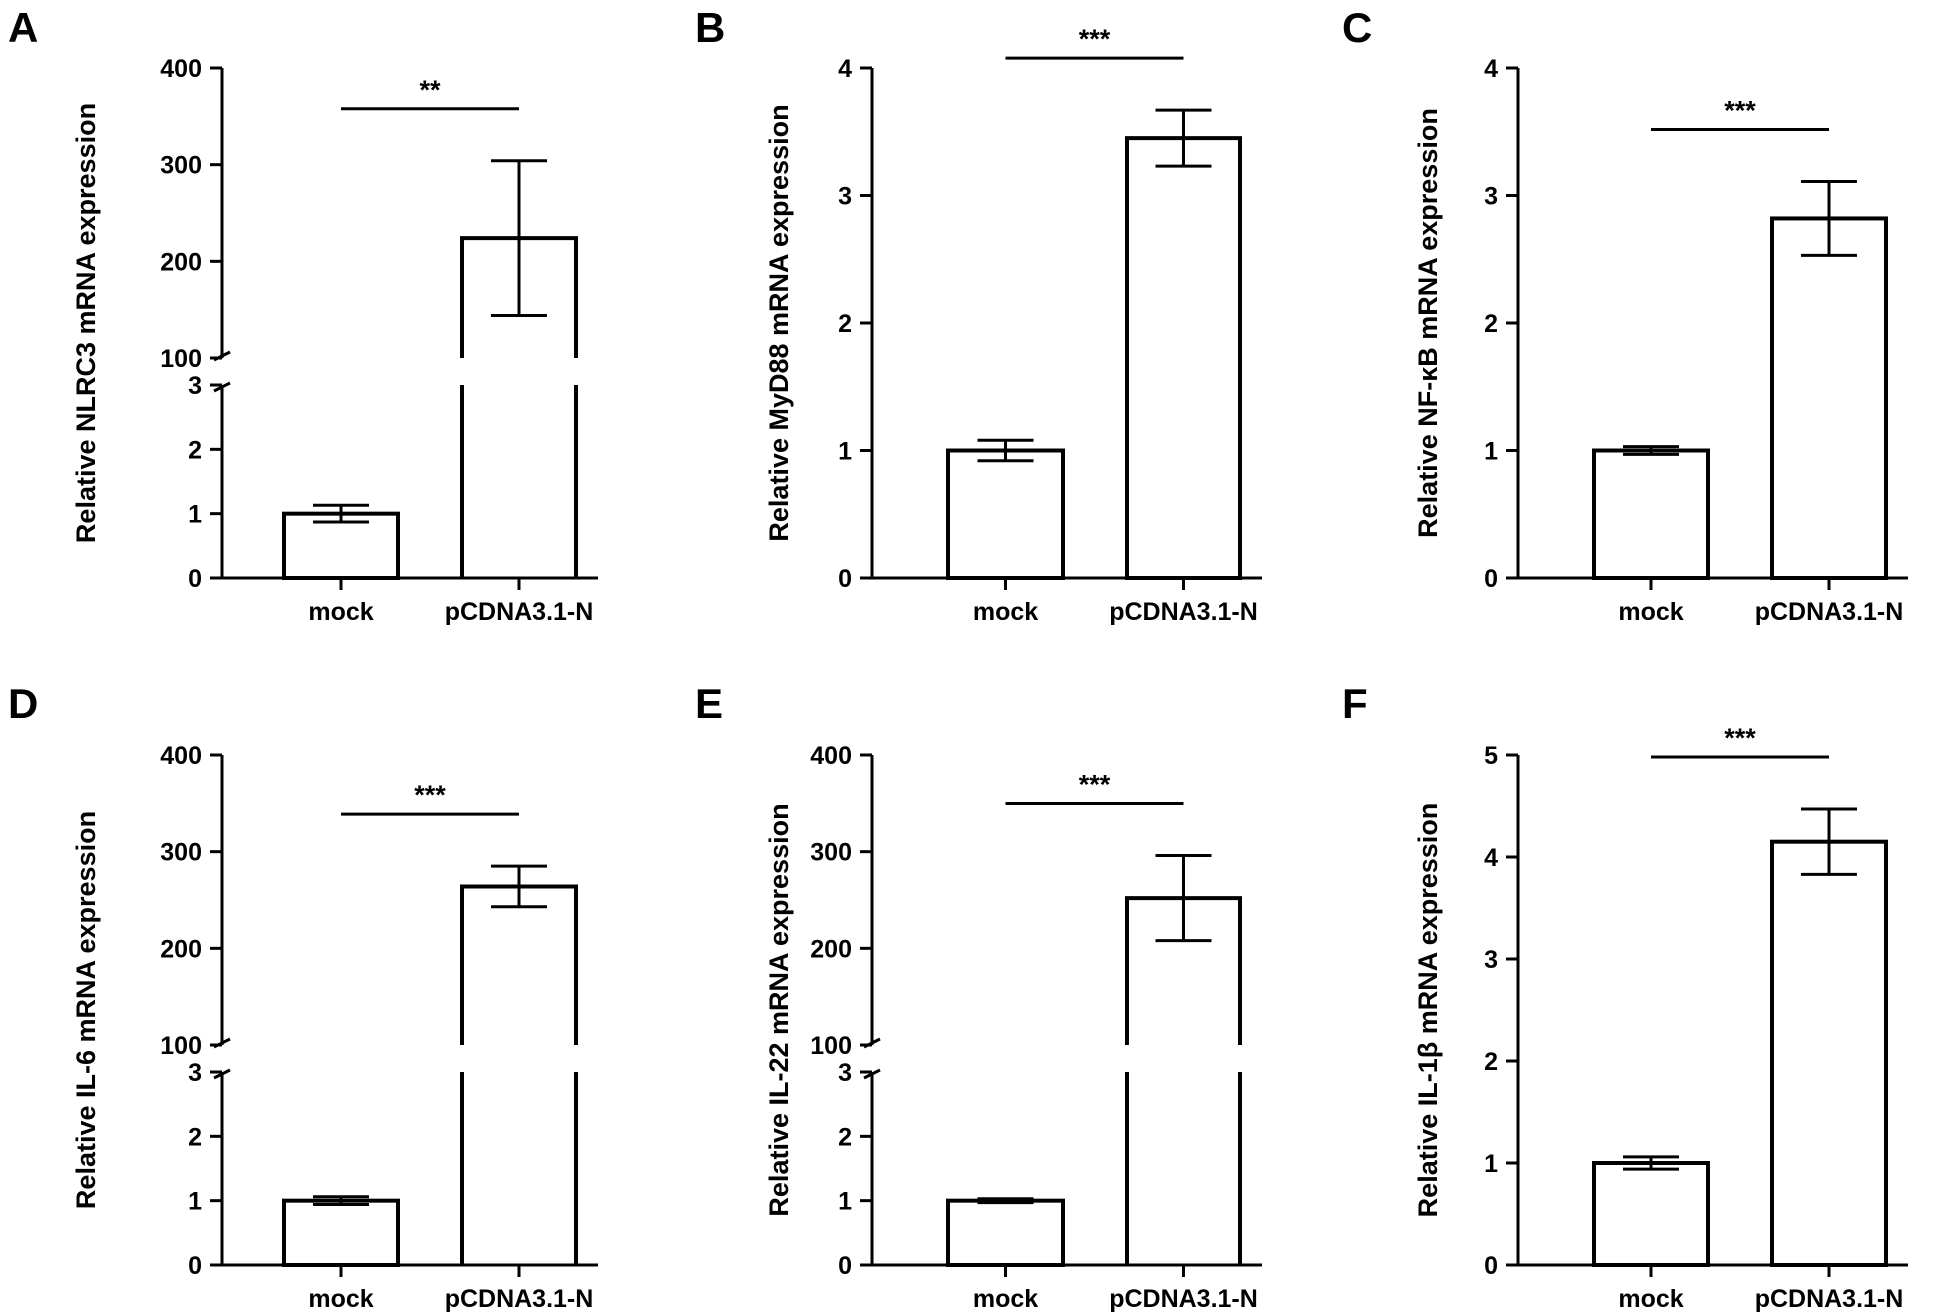  What do you see at coordinates (779, 322) in the screenshot?
I see `y-axis-label: Relative MyD88 mRNA expression` at bounding box center [779, 322].